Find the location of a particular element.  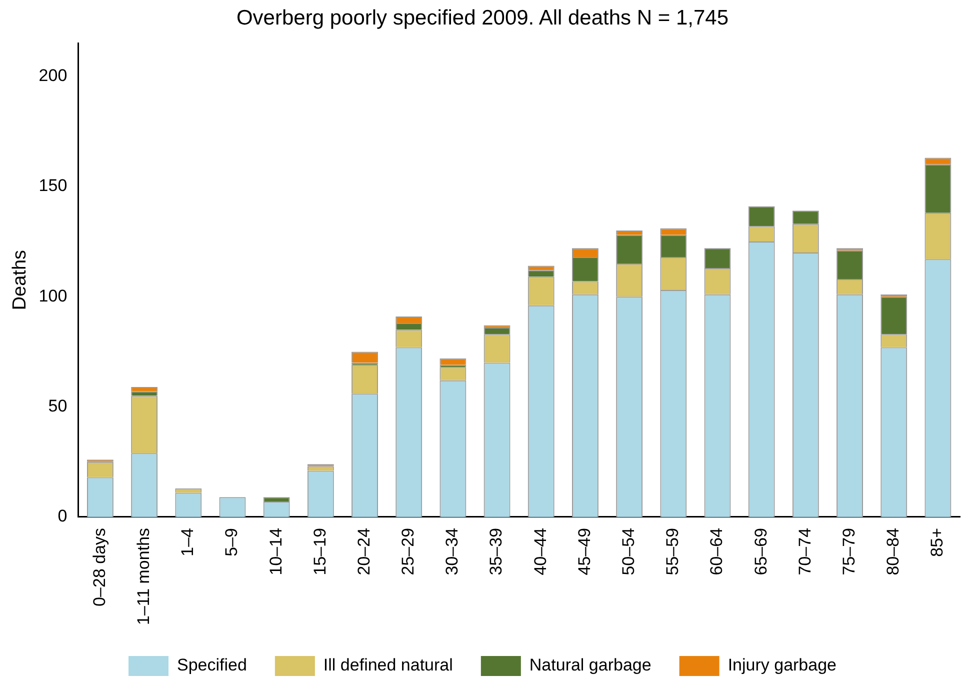

legend-label: Specified is located at coordinates (211, 665).